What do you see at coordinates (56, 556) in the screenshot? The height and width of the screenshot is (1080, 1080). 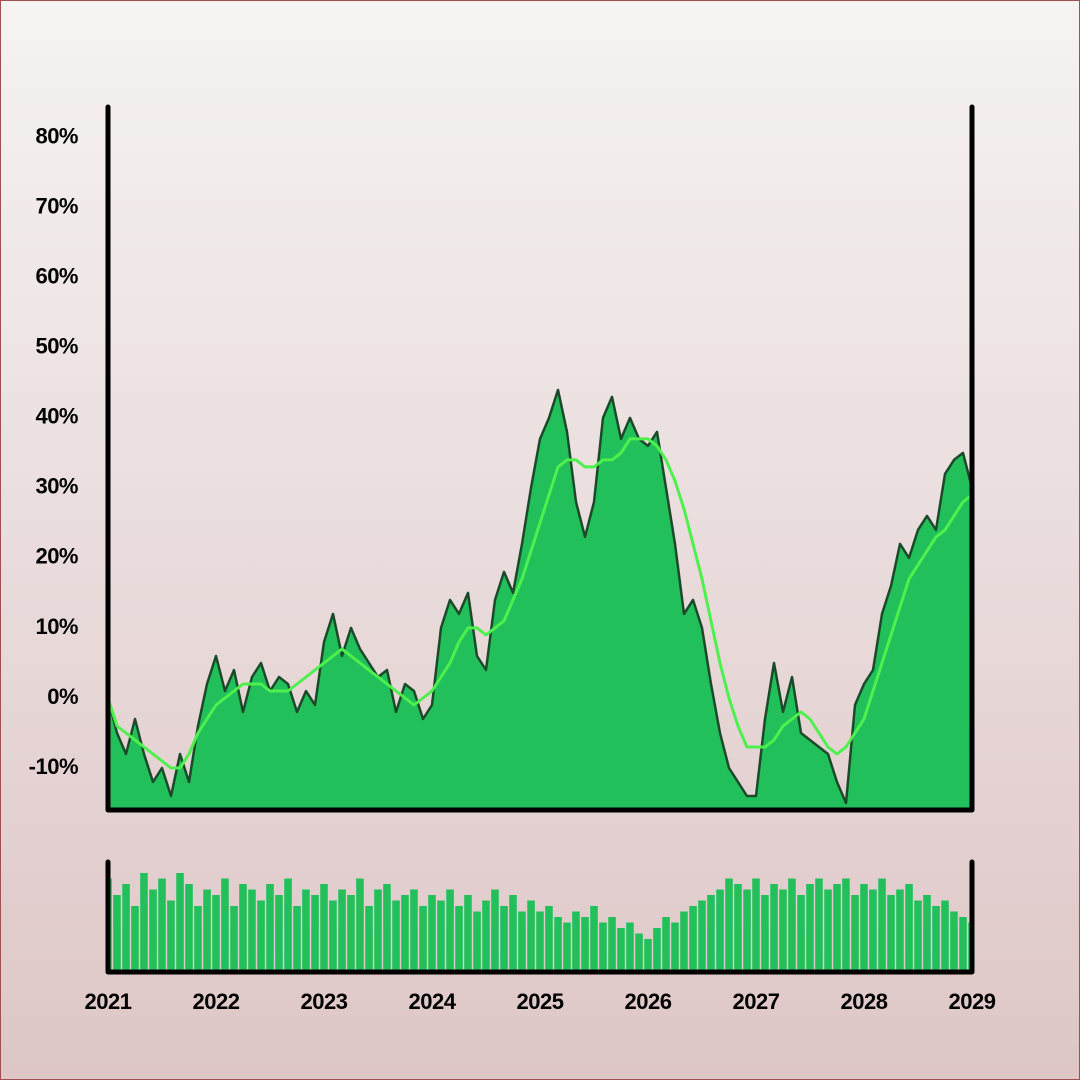 I see `y-tick-label: 20%` at bounding box center [56, 556].